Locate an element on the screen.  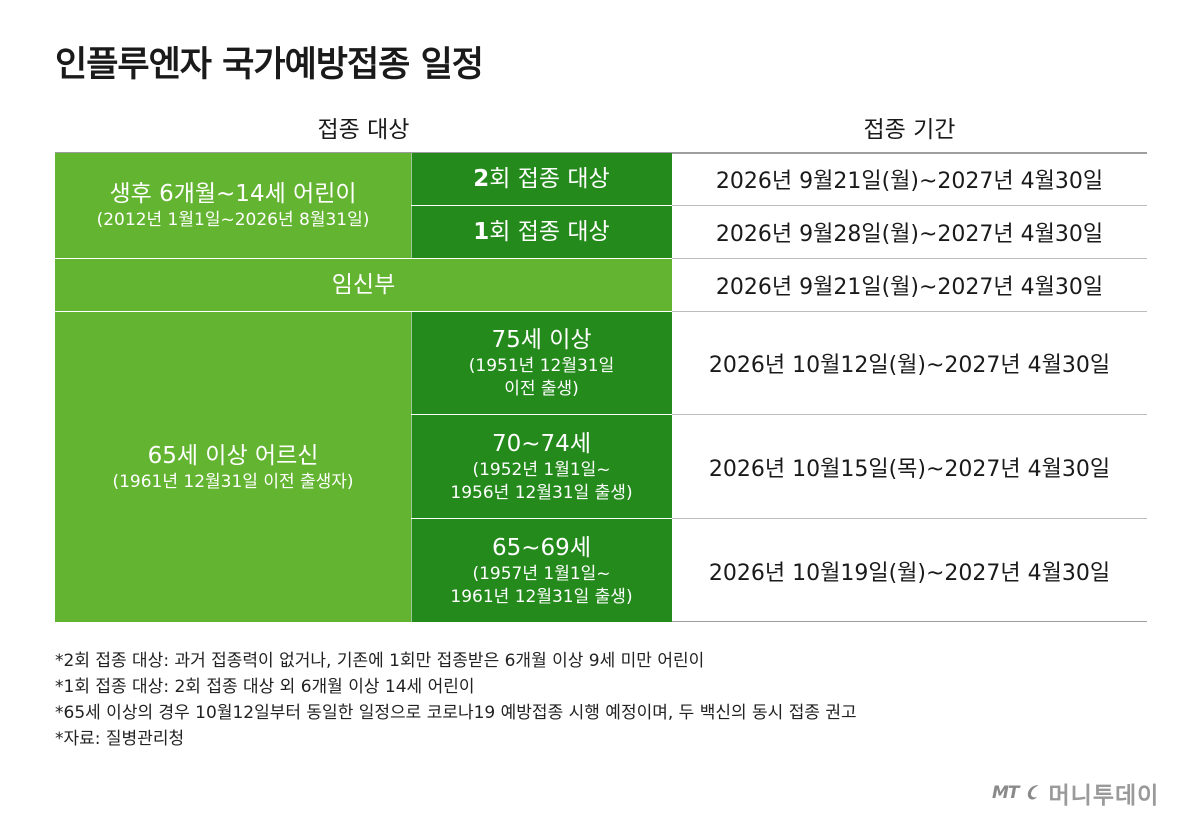
dose2-period: 2026년 9월21일(월)~2027년 4월30일 is located at coordinates (909, 181).